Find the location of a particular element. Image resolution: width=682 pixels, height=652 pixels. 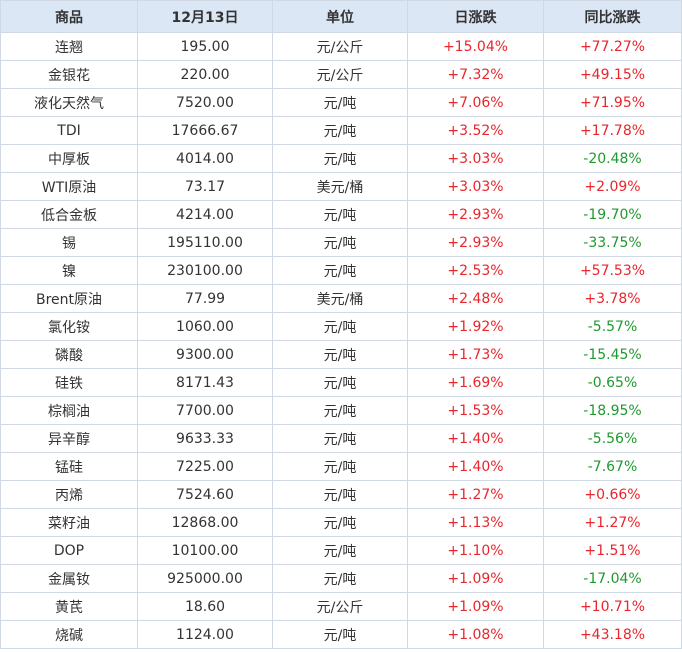

table-row: 金属钕 925000.00 元/吨 +1.09% -17.04% is located at coordinates (341, 578).